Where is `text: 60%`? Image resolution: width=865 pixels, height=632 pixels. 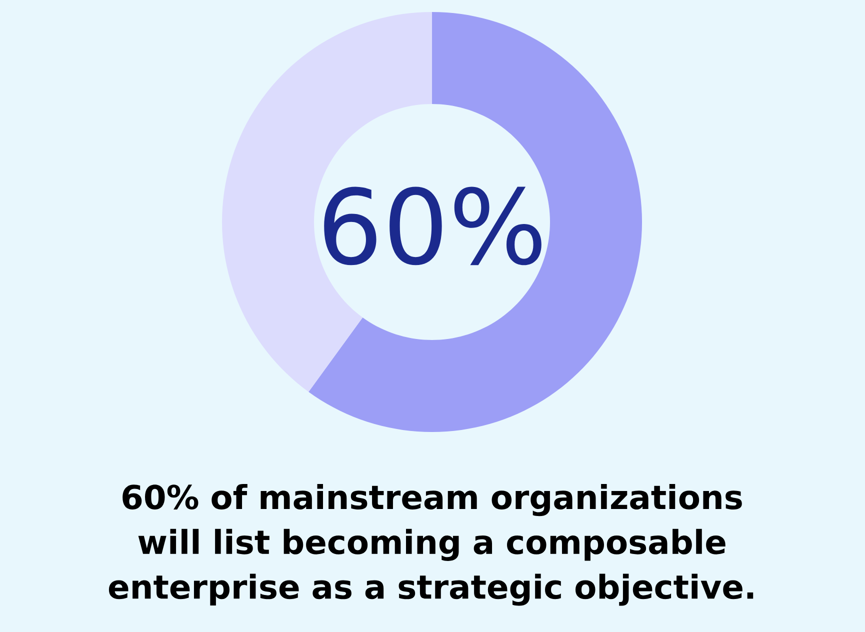
text: 60% is located at coordinates (433, 226).